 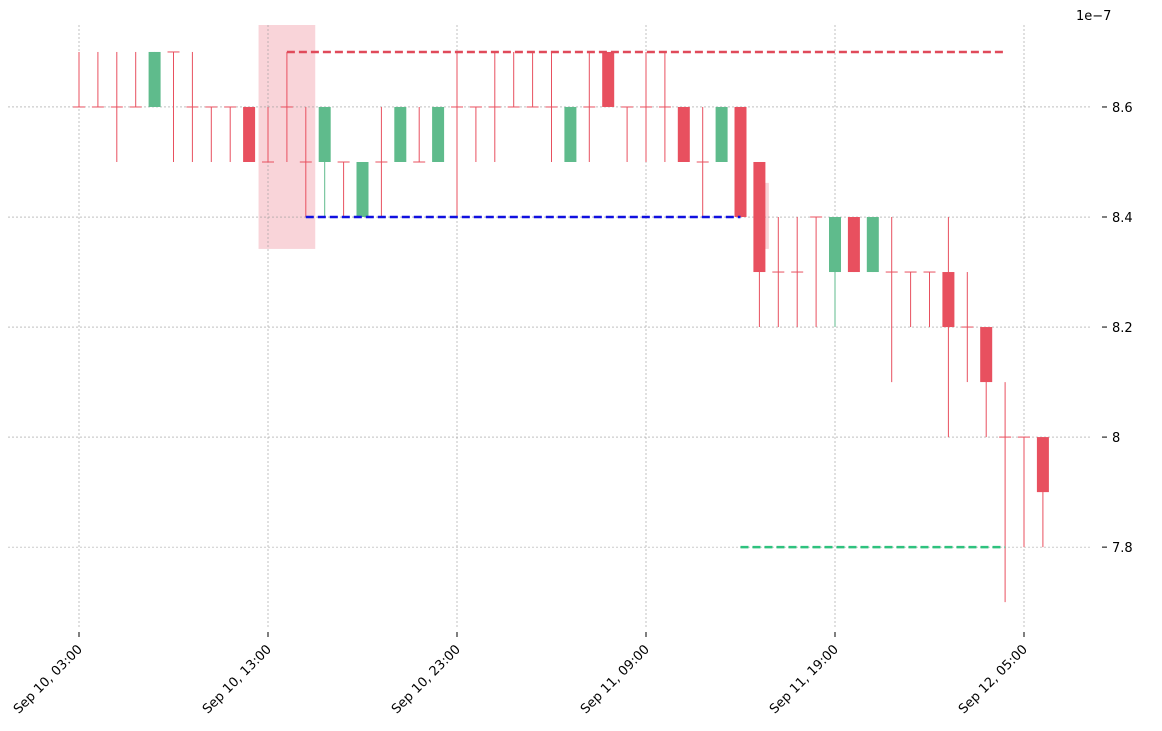 I want to click on x-tick-label: Sep 12, 05:00, so click(x=993, y=679).